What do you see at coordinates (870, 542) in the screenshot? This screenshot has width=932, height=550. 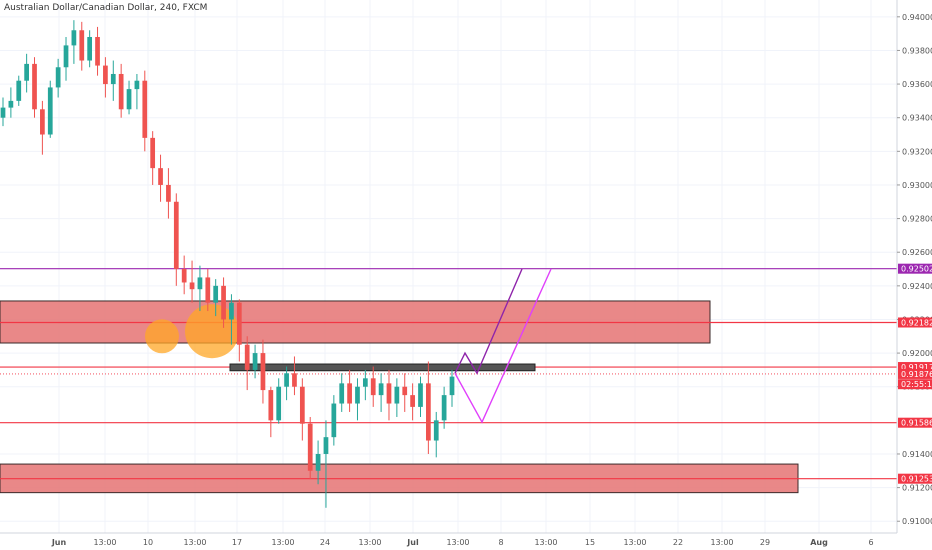 I see `x-tick-label: 6` at bounding box center [870, 542].